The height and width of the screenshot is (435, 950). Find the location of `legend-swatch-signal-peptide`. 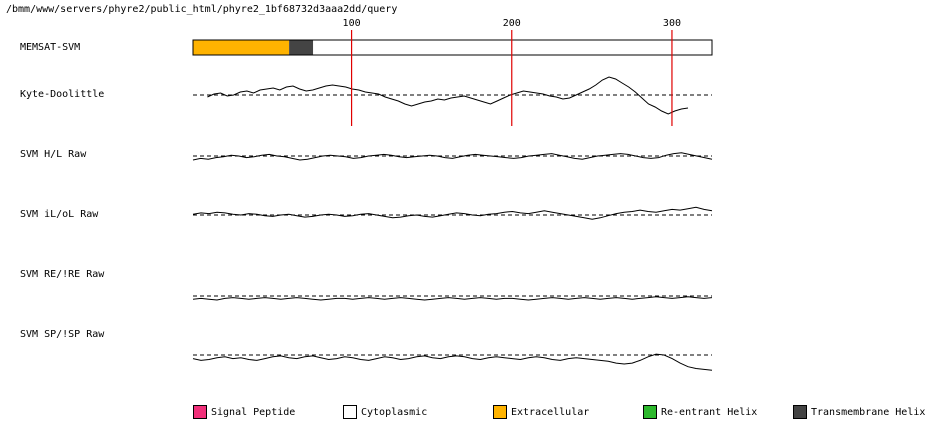

legend-swatch-signal-peptide is located at coordinates (200, 412).